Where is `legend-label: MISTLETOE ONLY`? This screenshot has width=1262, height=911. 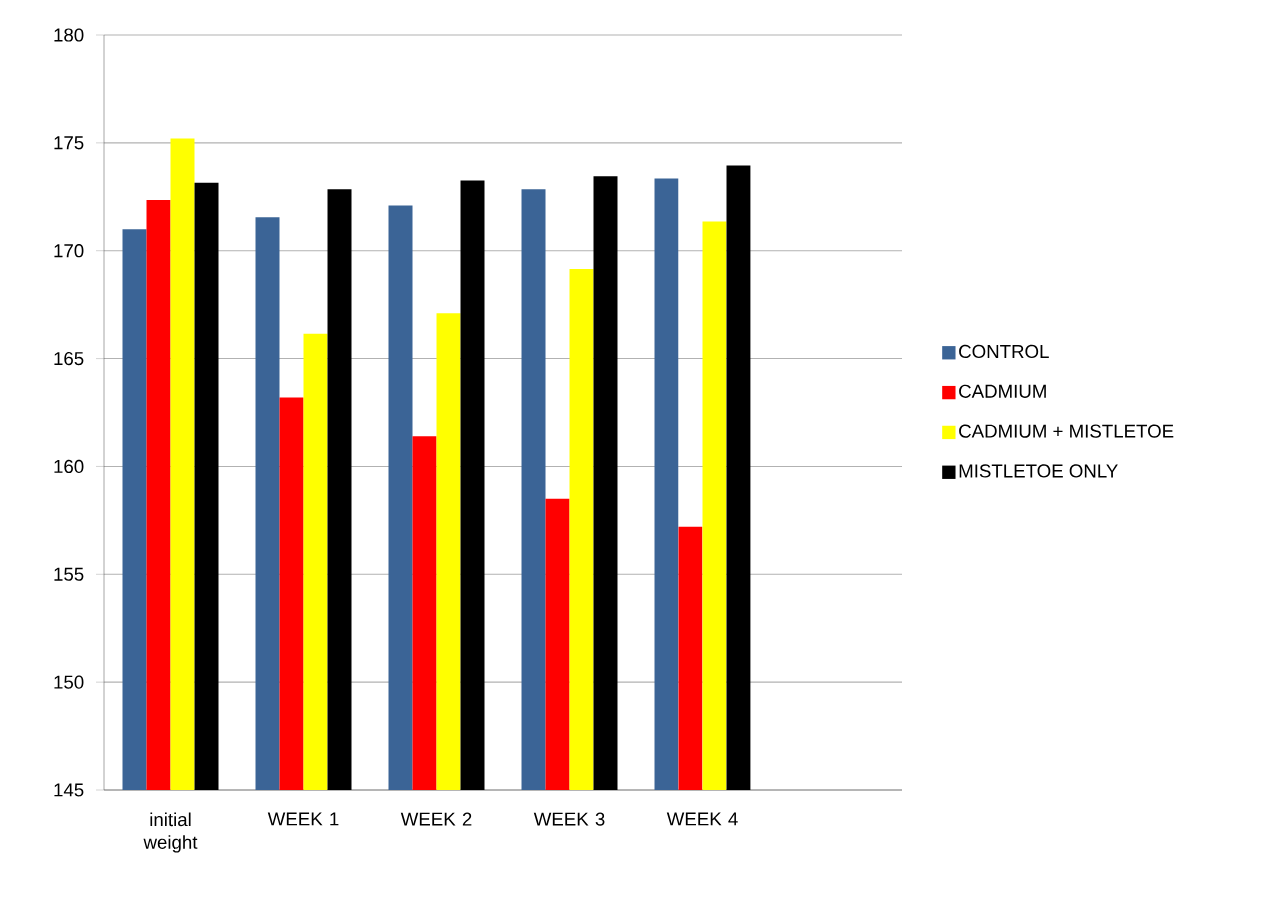
legend-label: MISTLETOE ONLY is located at coordinates (1038, 471).